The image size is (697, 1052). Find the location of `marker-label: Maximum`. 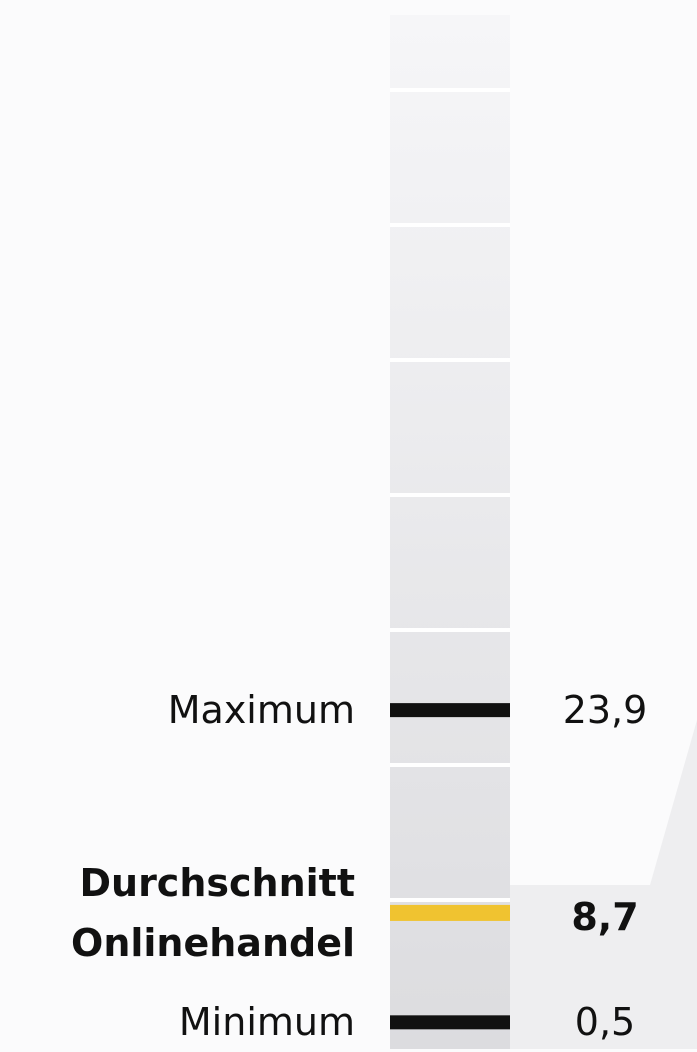

marker-label: Maximum is located at coordinates (261, 710).